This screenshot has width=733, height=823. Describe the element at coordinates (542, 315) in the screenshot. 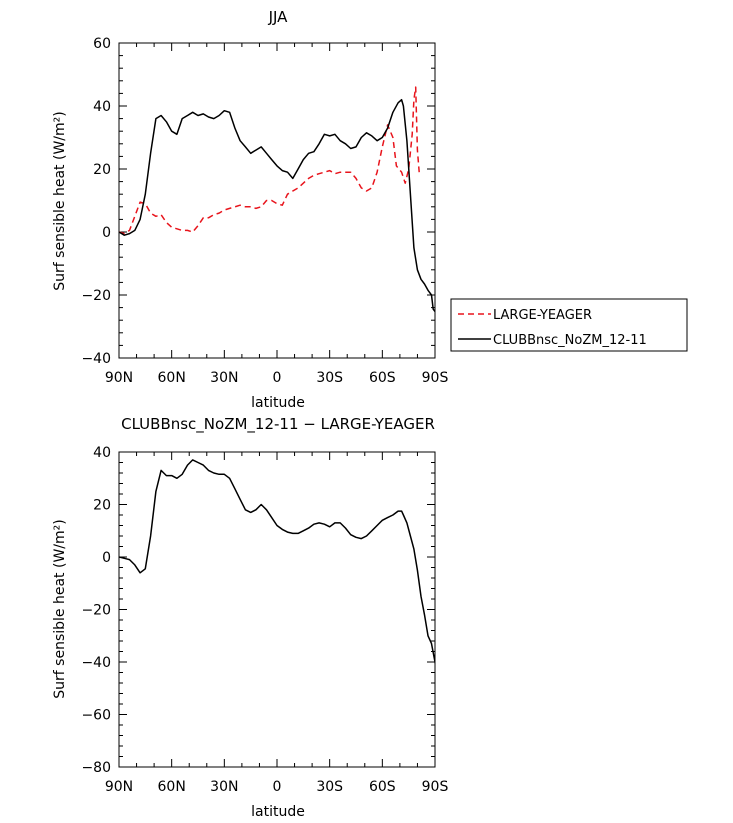

I see `legend-label-large-yeager: LARGE-YEAGER` at that location.